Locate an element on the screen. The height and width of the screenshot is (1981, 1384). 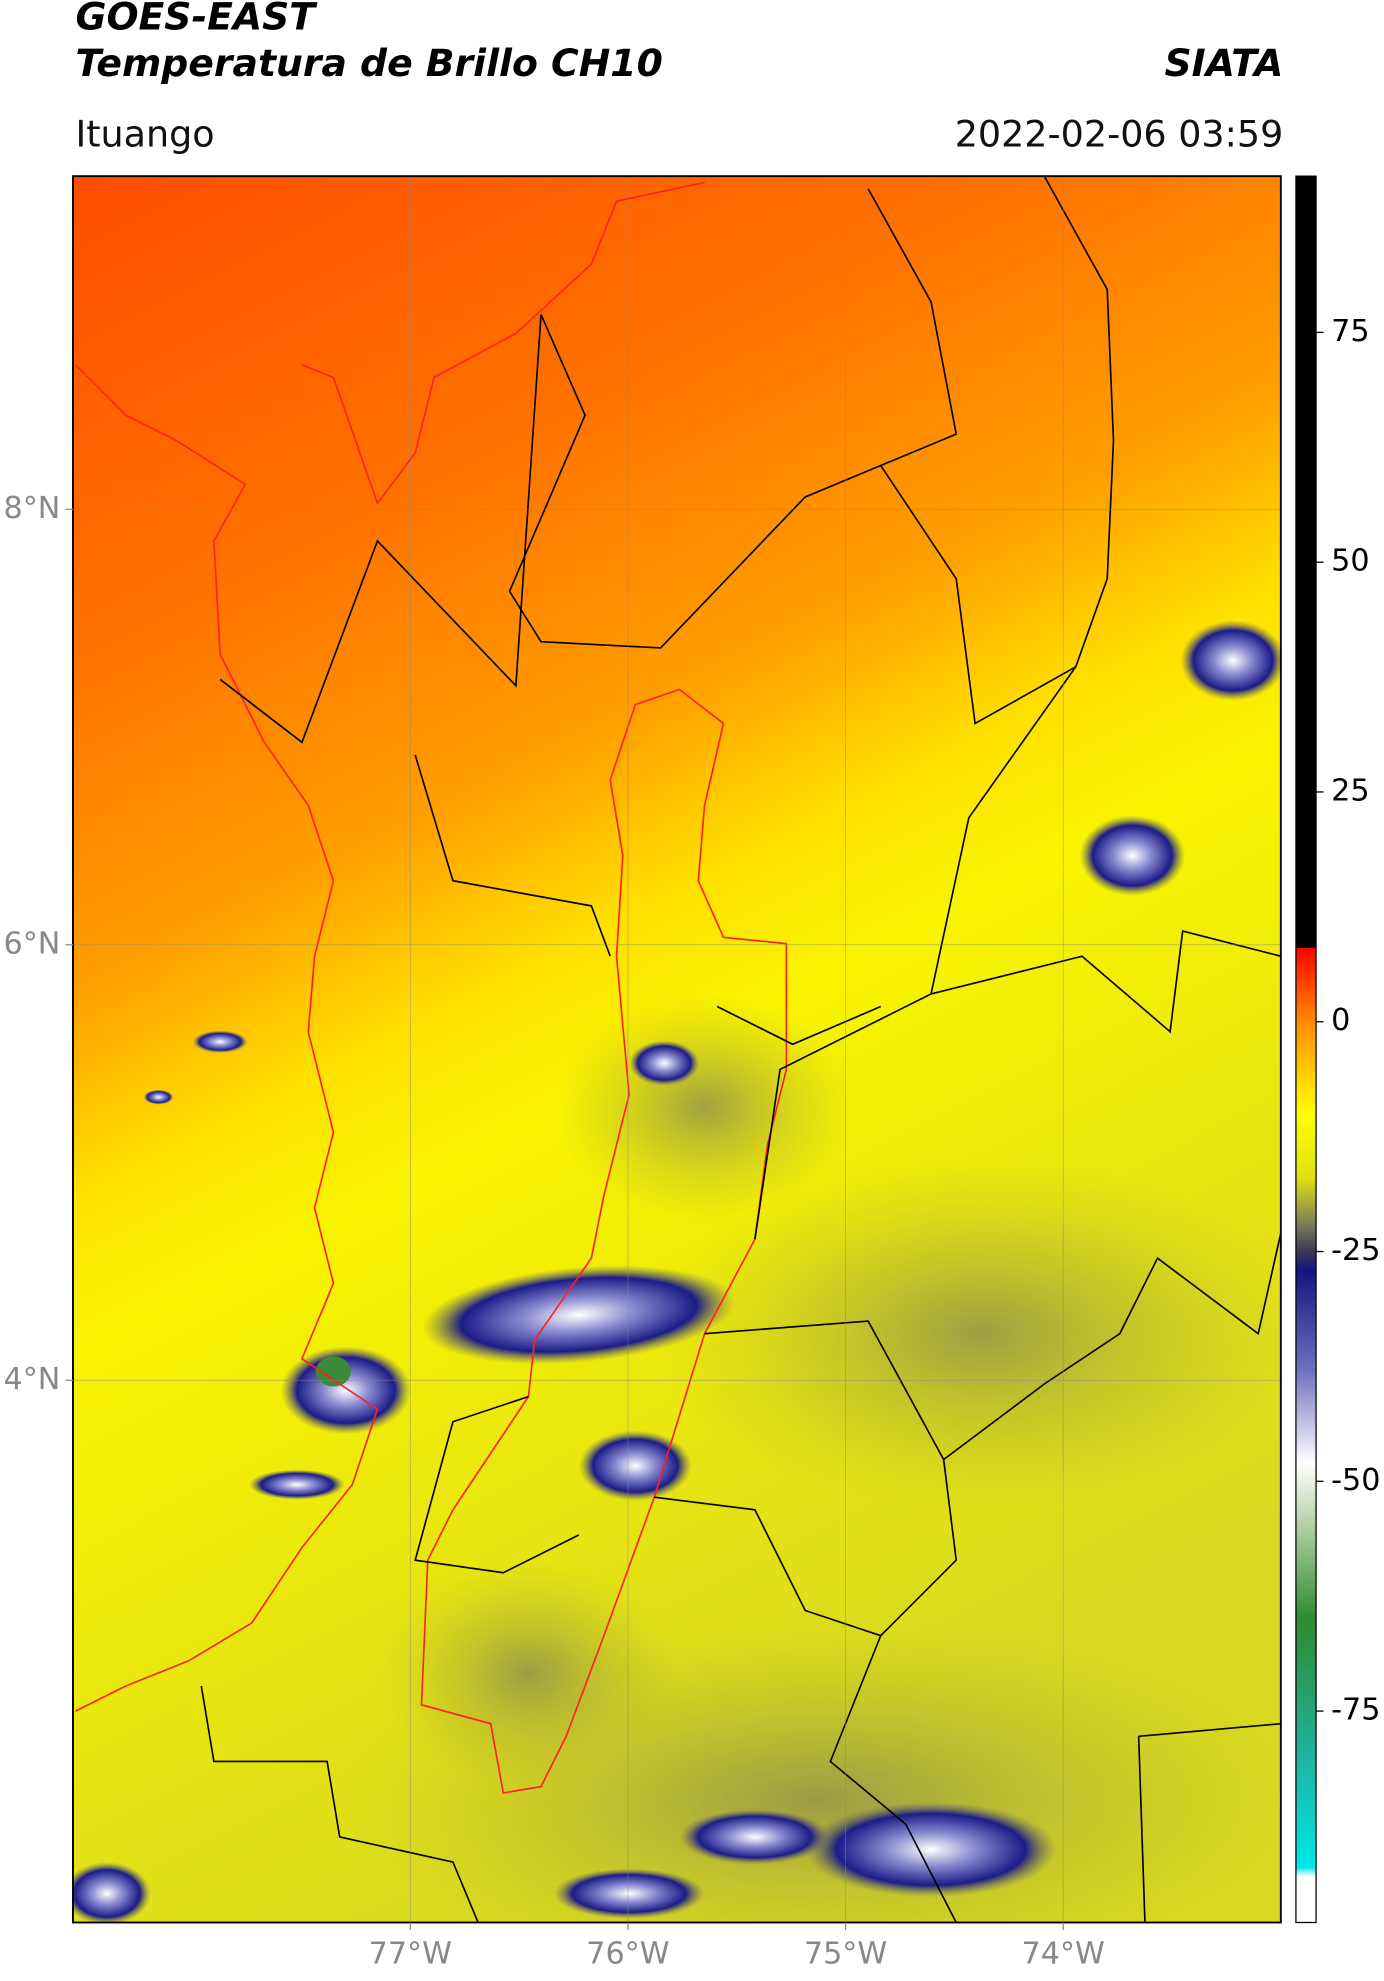
y-tick-label: 4°N is located at coordinates (32, 1379).